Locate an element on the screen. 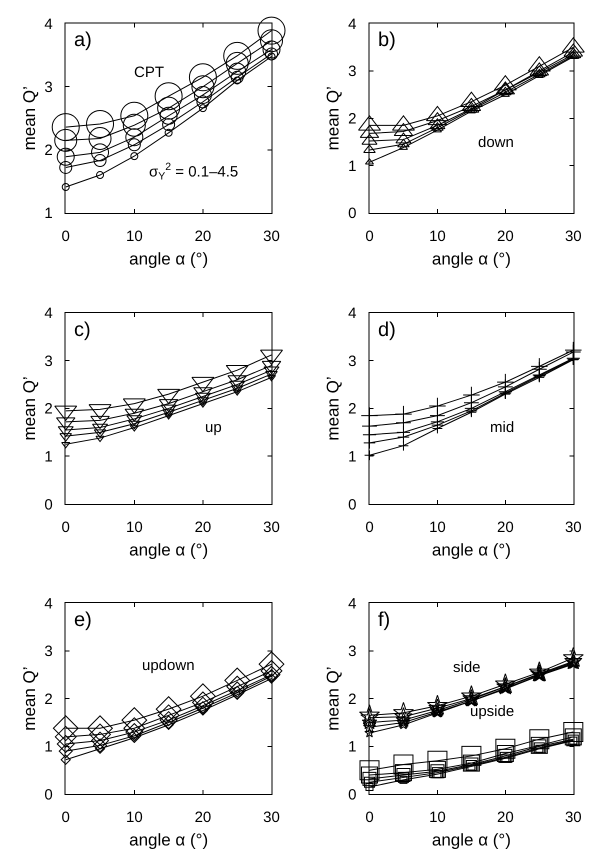  annotation: mid is located at coordinates (502, 427).